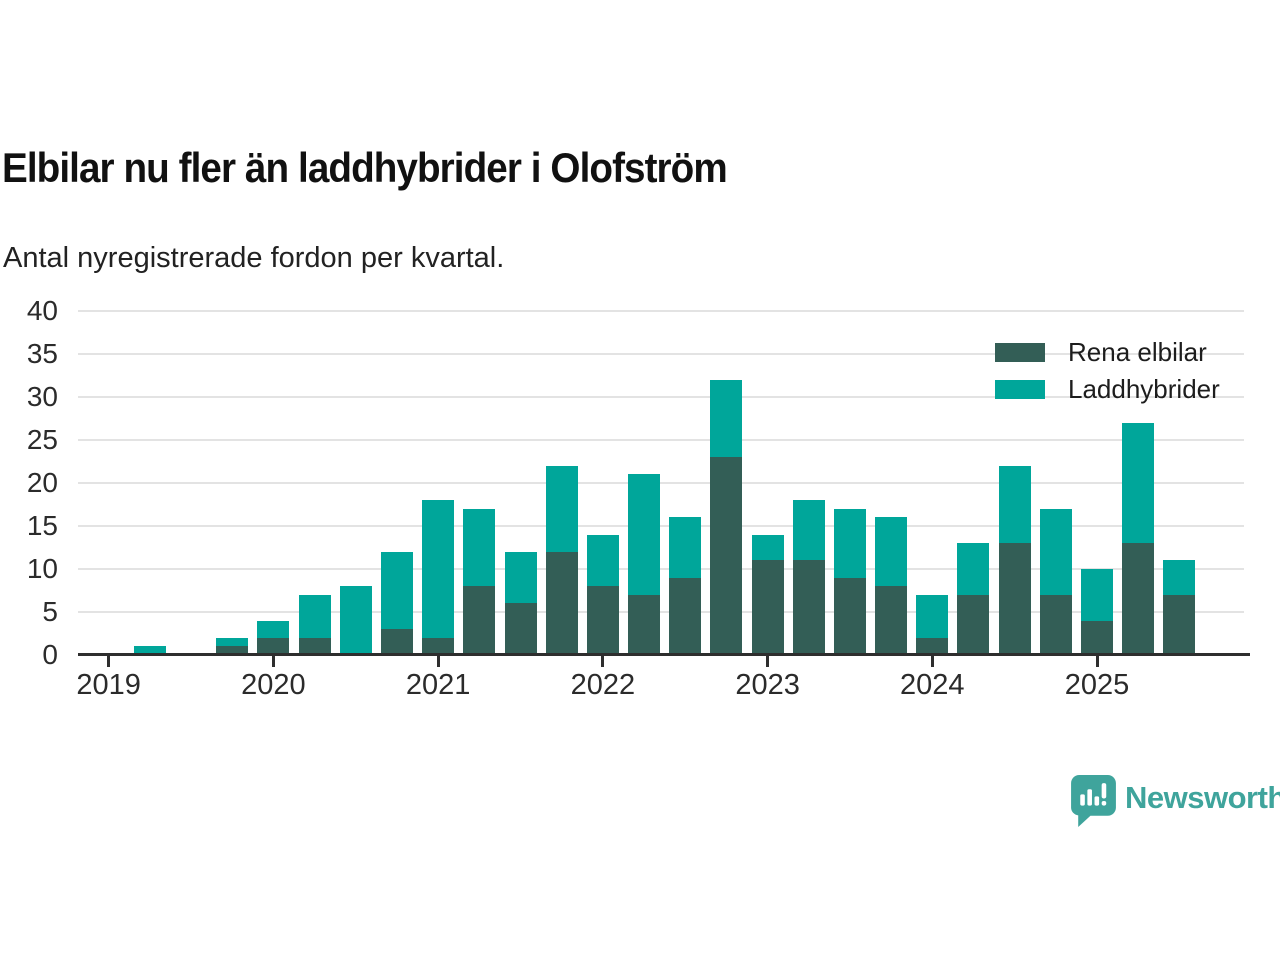 The image size is (1280, 960). I want to click on y-axis-tick-label: 5, so click(50, 611).